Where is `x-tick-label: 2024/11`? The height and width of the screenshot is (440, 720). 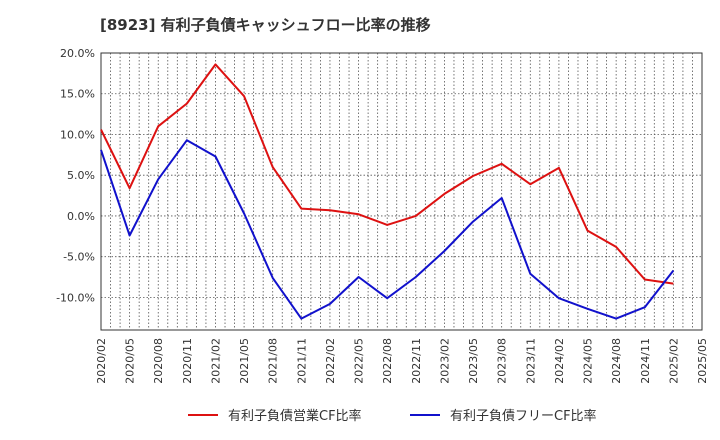 x-tick-label: 2024/11 is located at coordinates (645, 361).